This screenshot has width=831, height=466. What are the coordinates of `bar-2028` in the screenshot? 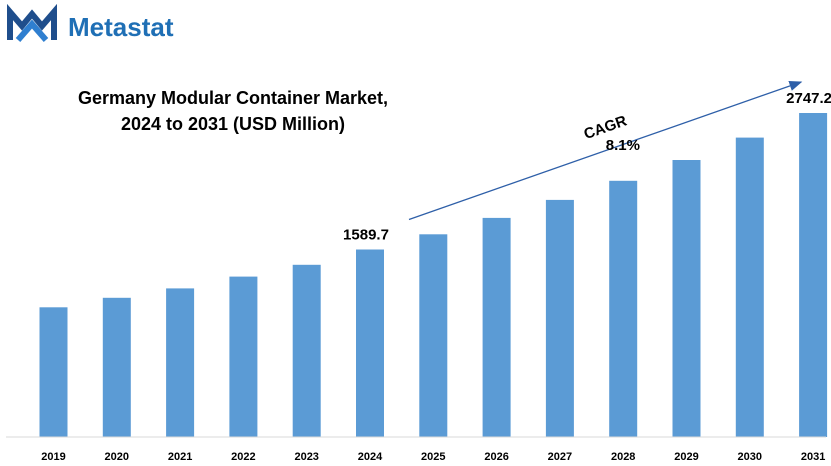 It's located at (623, 309).